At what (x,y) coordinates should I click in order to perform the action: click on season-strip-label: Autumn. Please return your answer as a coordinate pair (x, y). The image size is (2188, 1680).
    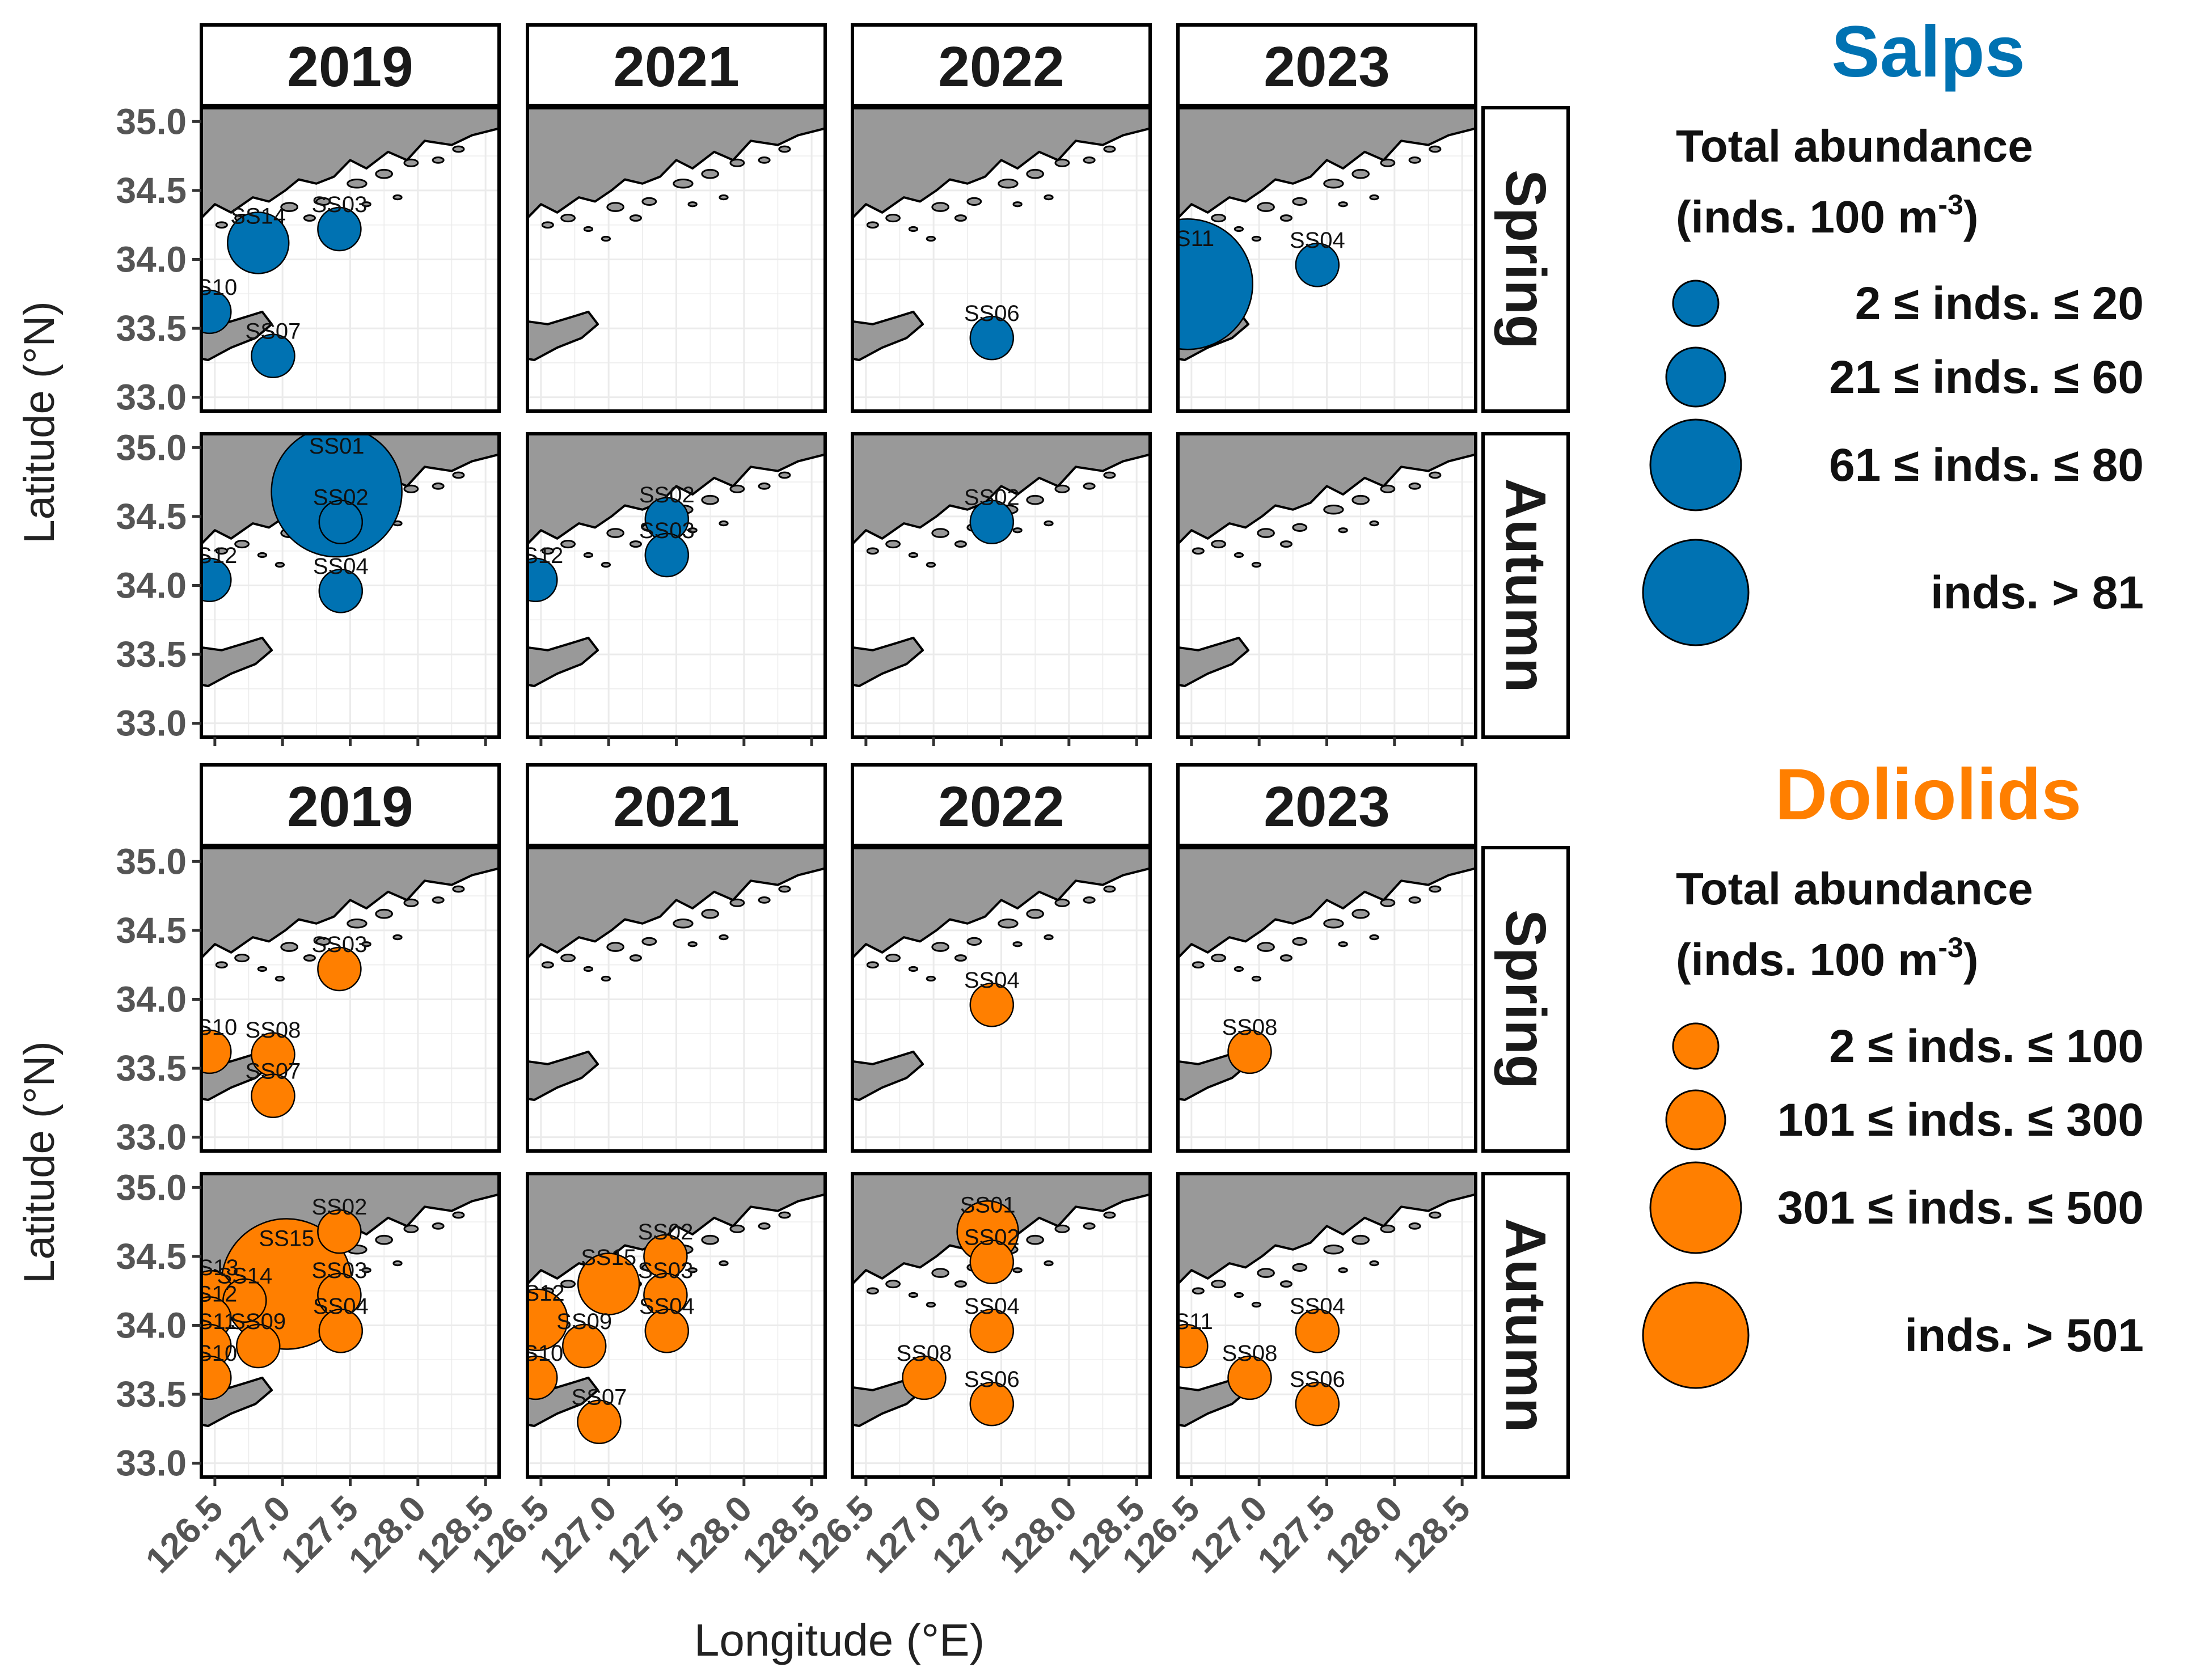
    Looking at the image, I should click on (1525, 1325).